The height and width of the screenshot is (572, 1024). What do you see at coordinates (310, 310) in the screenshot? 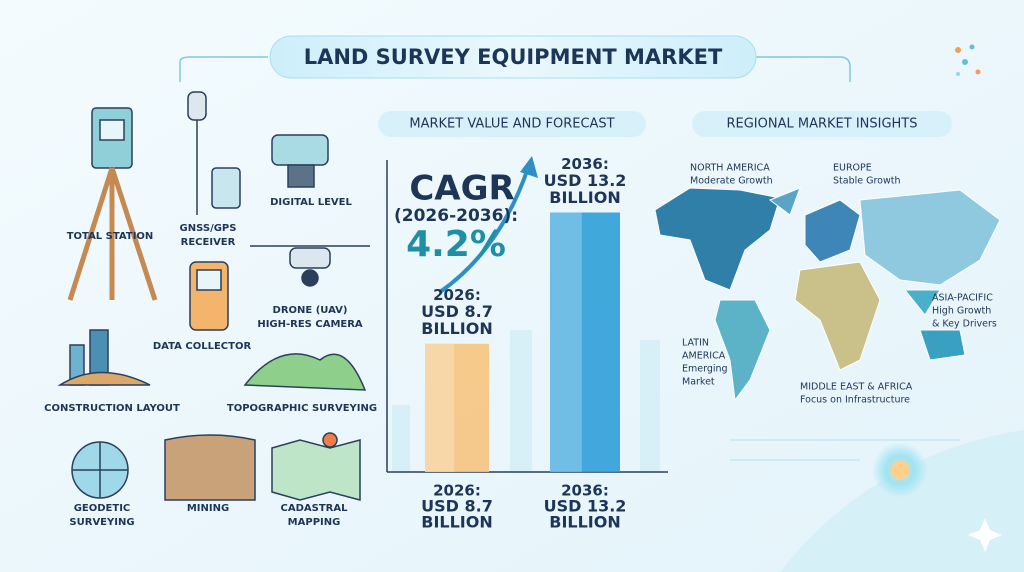
I see `application-label: DRONE (UAV)` at bounding box center [310, 310].